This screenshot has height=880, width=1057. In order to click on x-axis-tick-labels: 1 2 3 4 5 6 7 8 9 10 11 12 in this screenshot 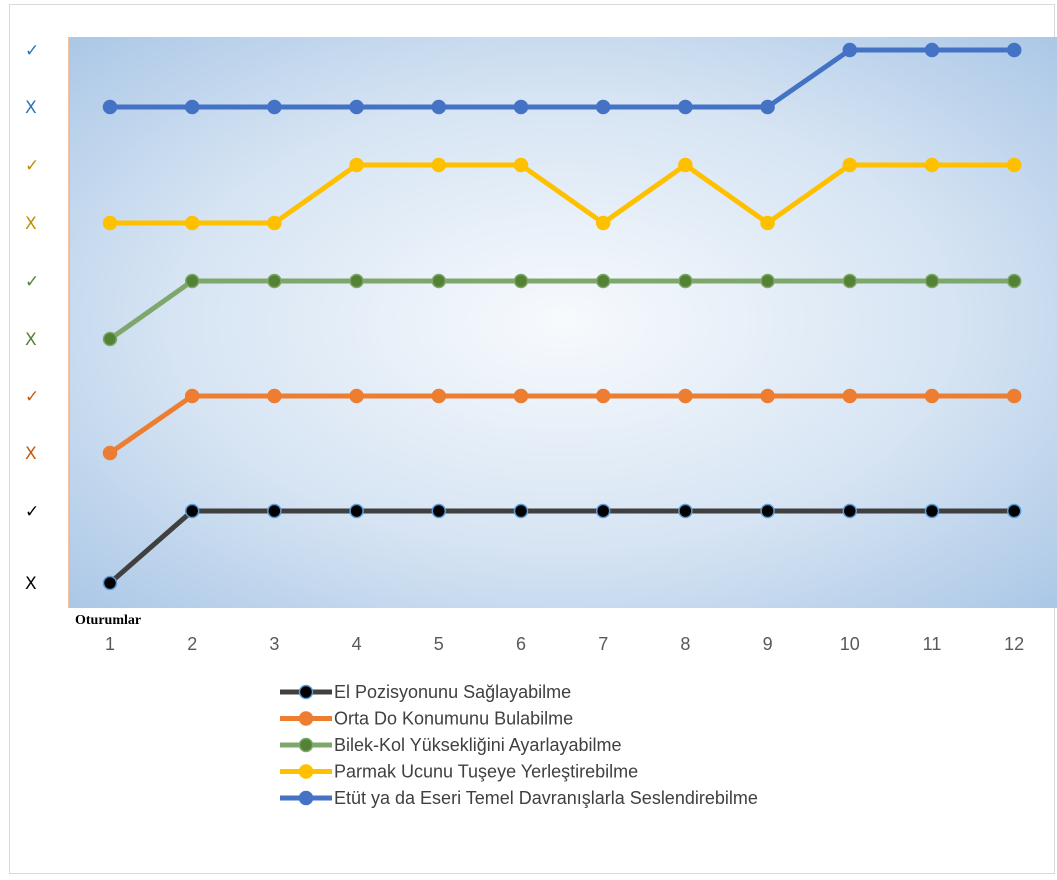, I will do `click(564, 644)`.